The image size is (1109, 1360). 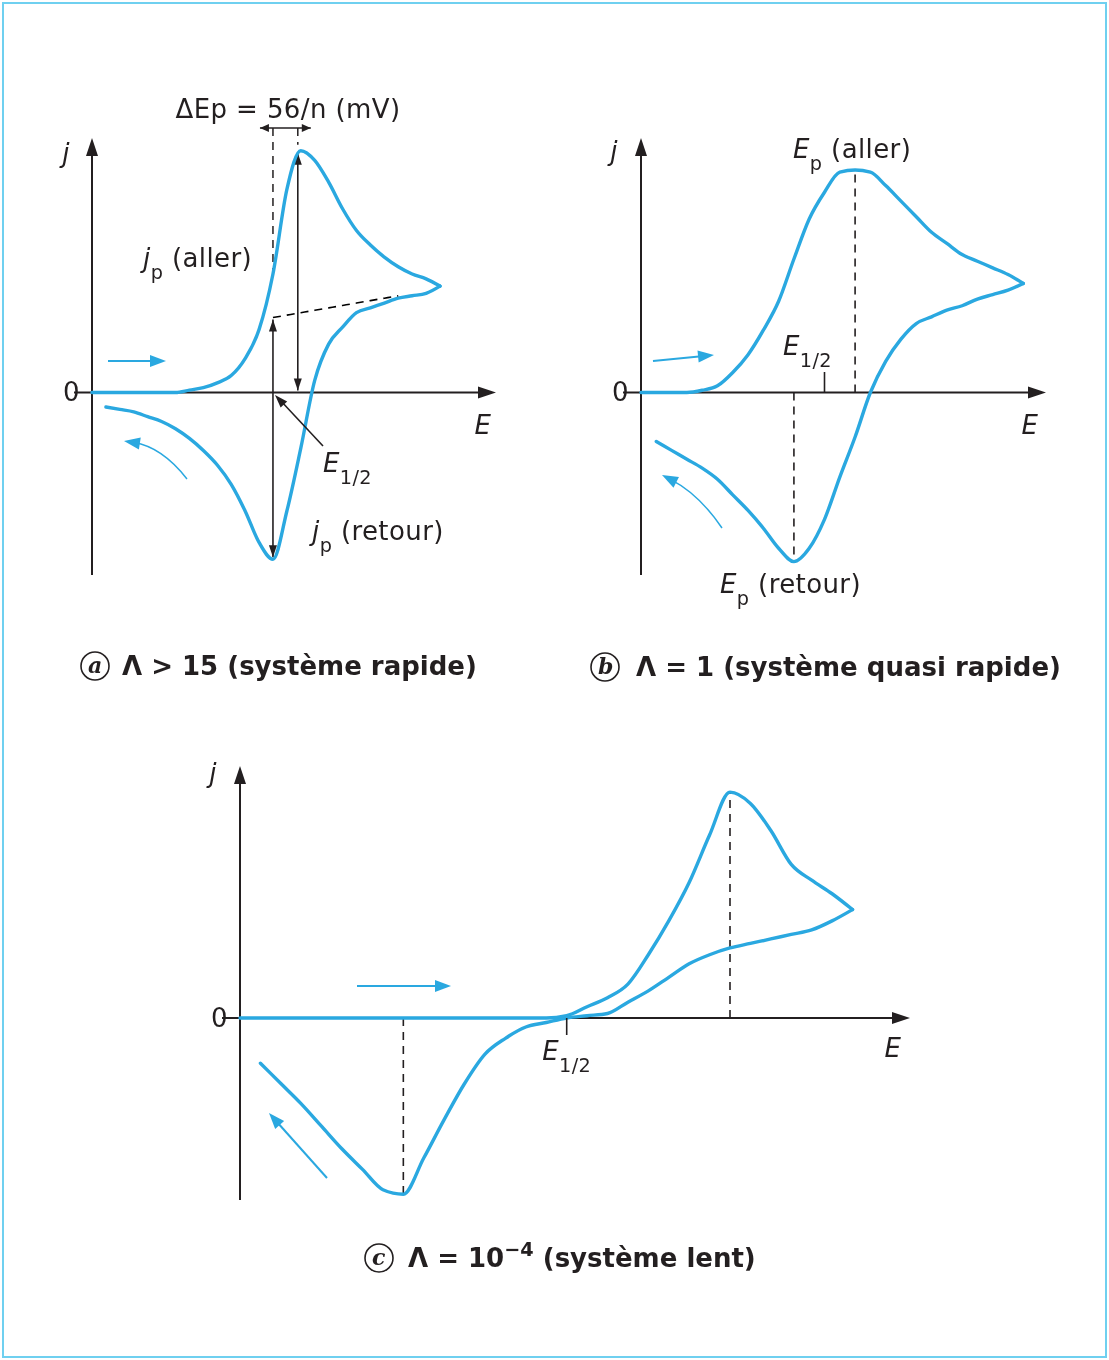 What do you see at coordinates (71, 392) in the screenshot?
I see `text: 0` at bounding box center [71, 392].